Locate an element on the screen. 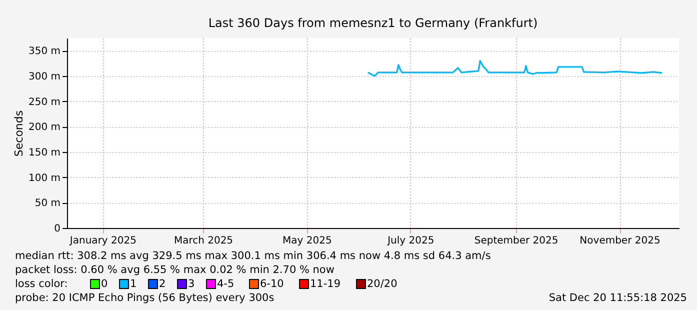 The height and width of the screenshot is (310, 697). y-tick-label: 250 m is located at coordinates (44, 102).